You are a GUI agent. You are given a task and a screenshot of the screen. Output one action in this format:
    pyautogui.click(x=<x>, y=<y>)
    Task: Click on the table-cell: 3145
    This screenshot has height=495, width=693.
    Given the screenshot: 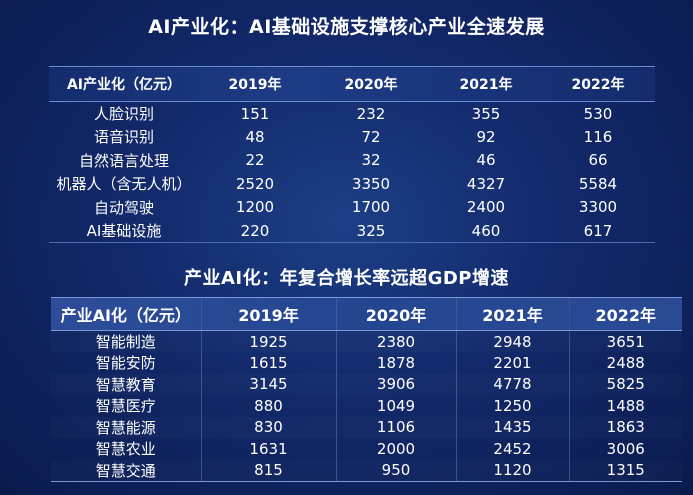 What is the action you would take?
    pyautogui.click(x=268, y=384)
    